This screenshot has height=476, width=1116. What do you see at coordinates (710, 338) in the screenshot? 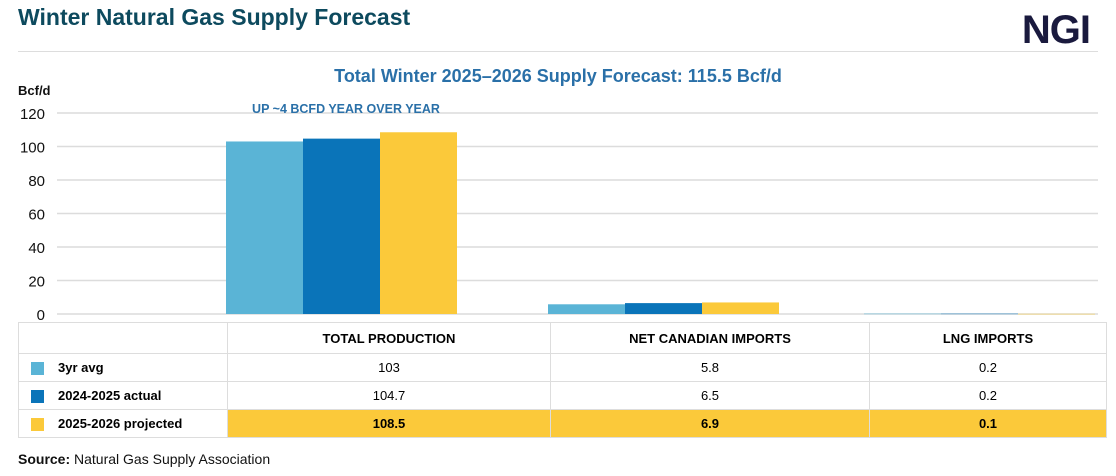
I see `column-header: NET CANADIAN IMPORTS` at bounding box center [710, 338].